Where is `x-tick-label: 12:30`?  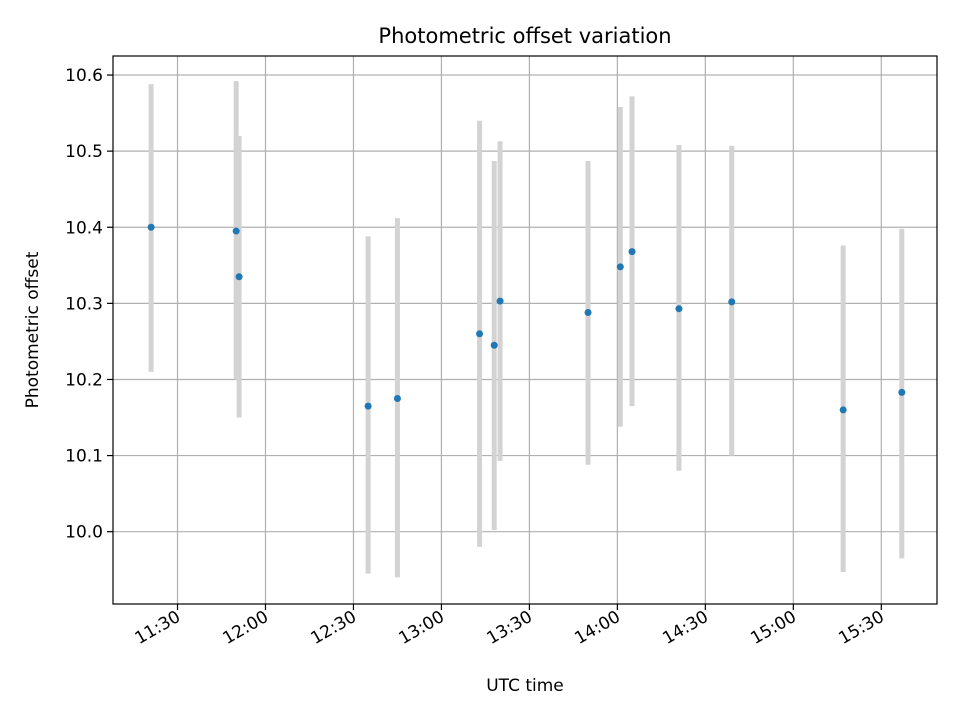
x-tick-label: 12:30 is located at coordinates (334, 628).